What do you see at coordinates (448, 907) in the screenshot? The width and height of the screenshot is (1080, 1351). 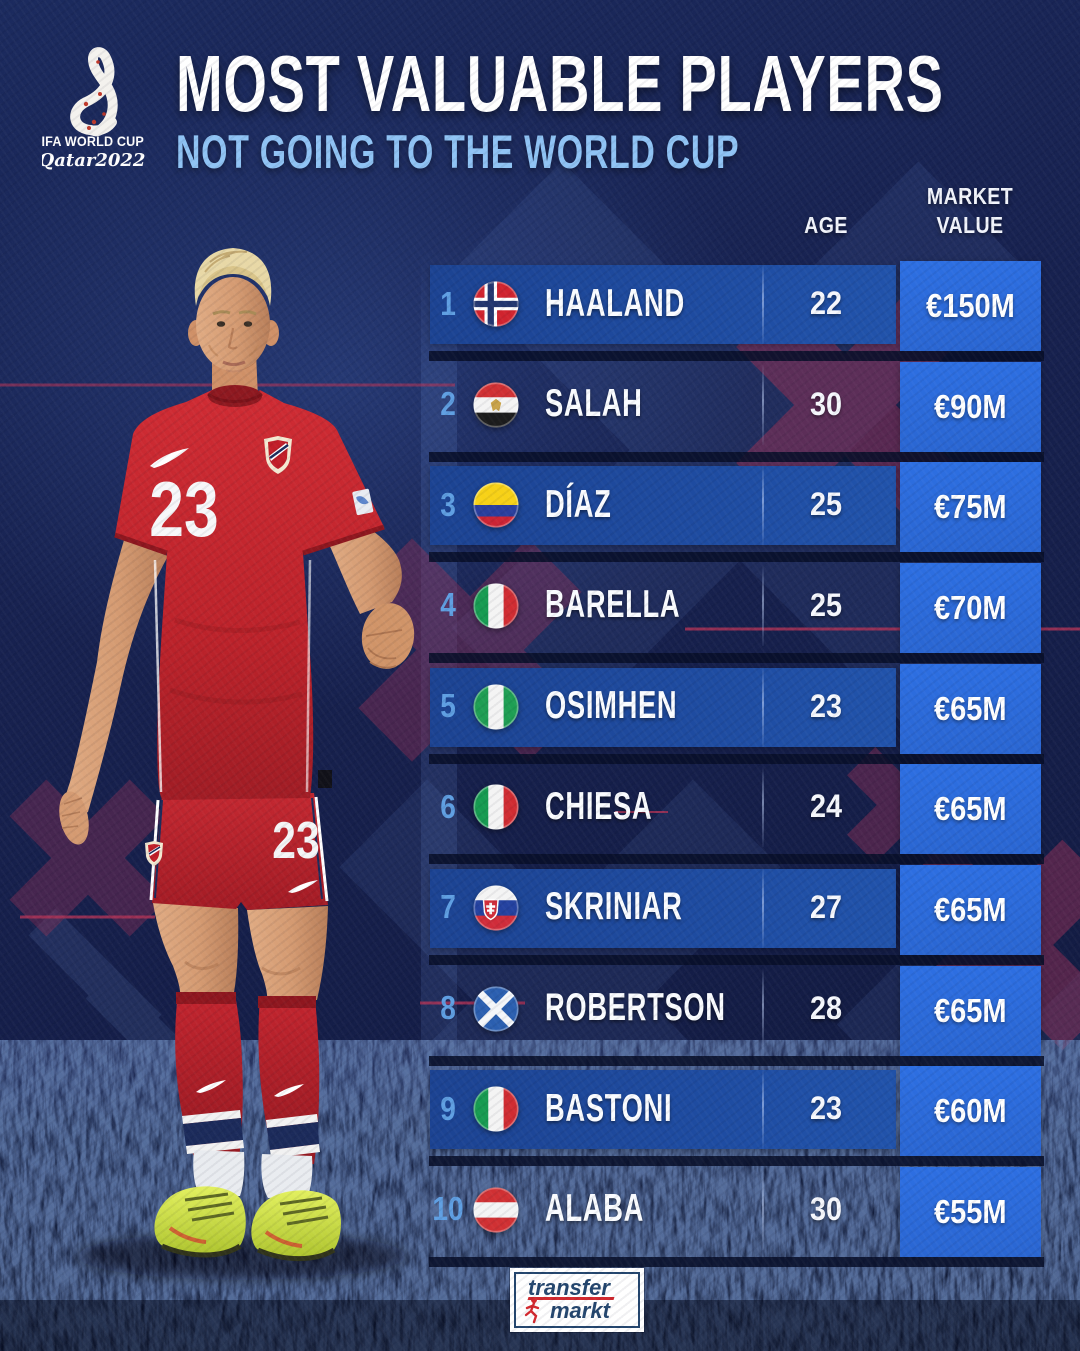 I see `rank-number: 7` at bounding box center [448, 907].